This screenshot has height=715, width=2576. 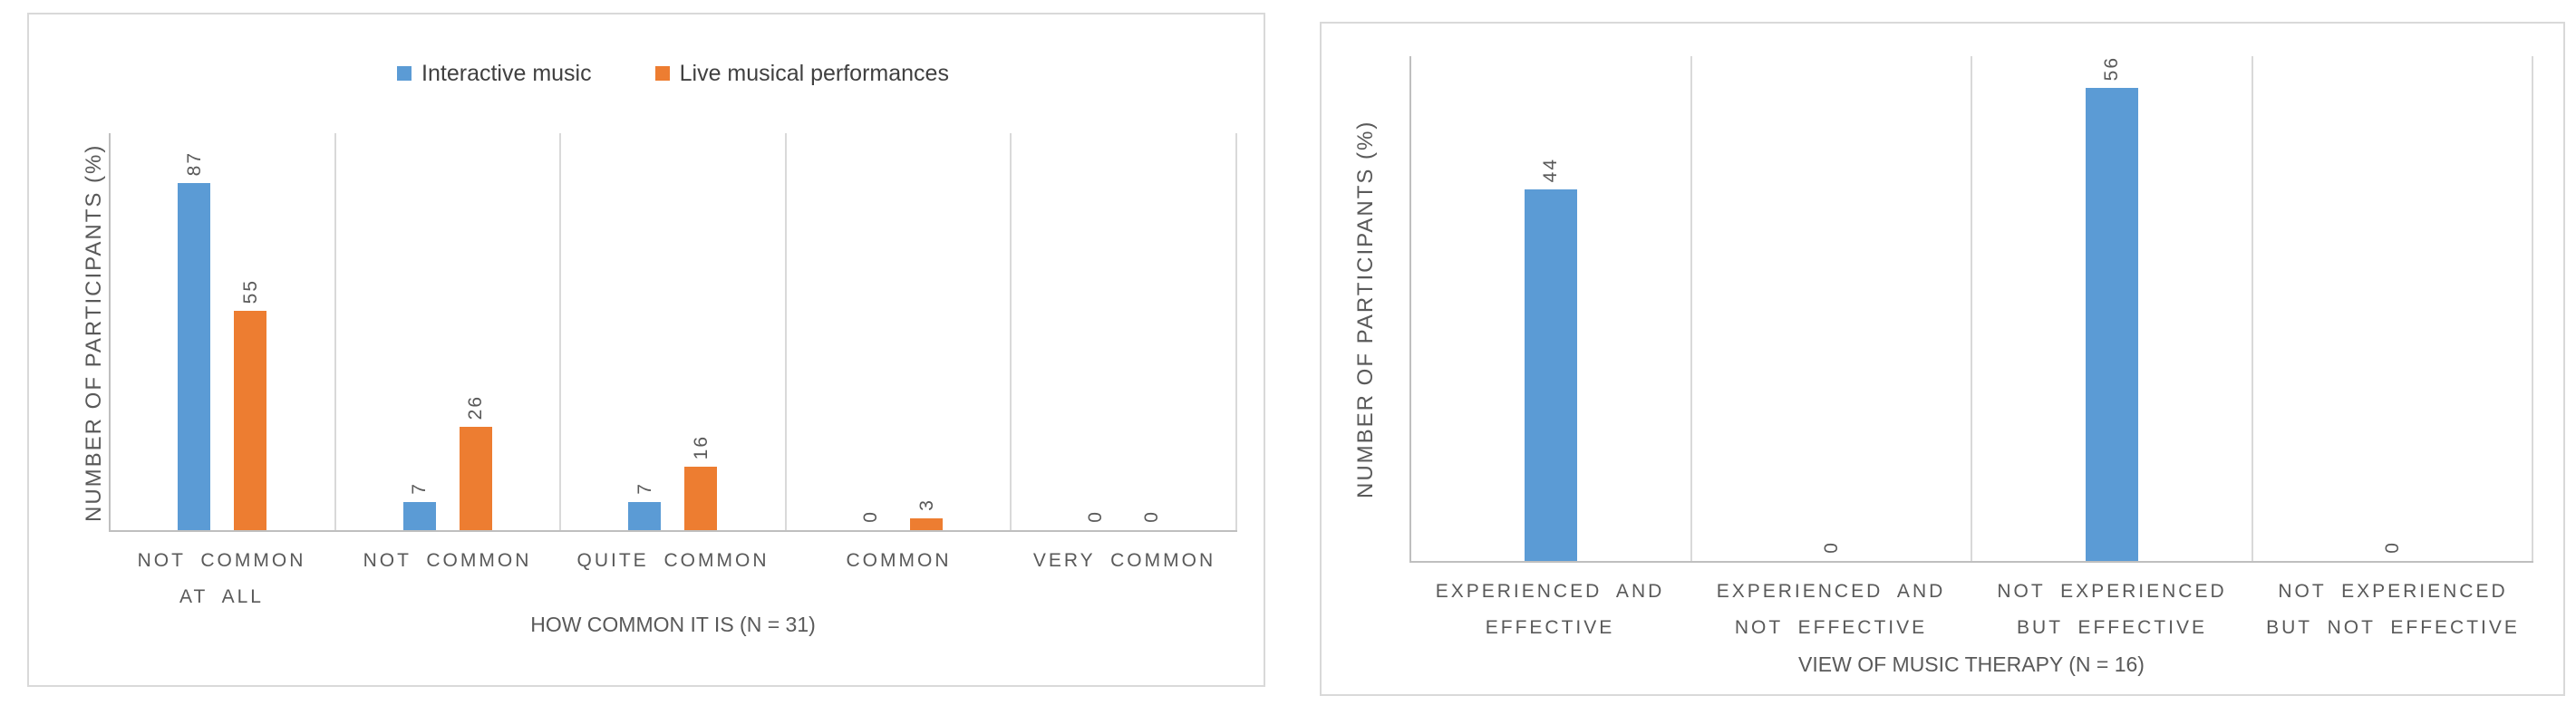 What do you see at coordinates (1551, 169) in the screenshot?
I see `data-label: 44` at bounding box center [1551, 169].